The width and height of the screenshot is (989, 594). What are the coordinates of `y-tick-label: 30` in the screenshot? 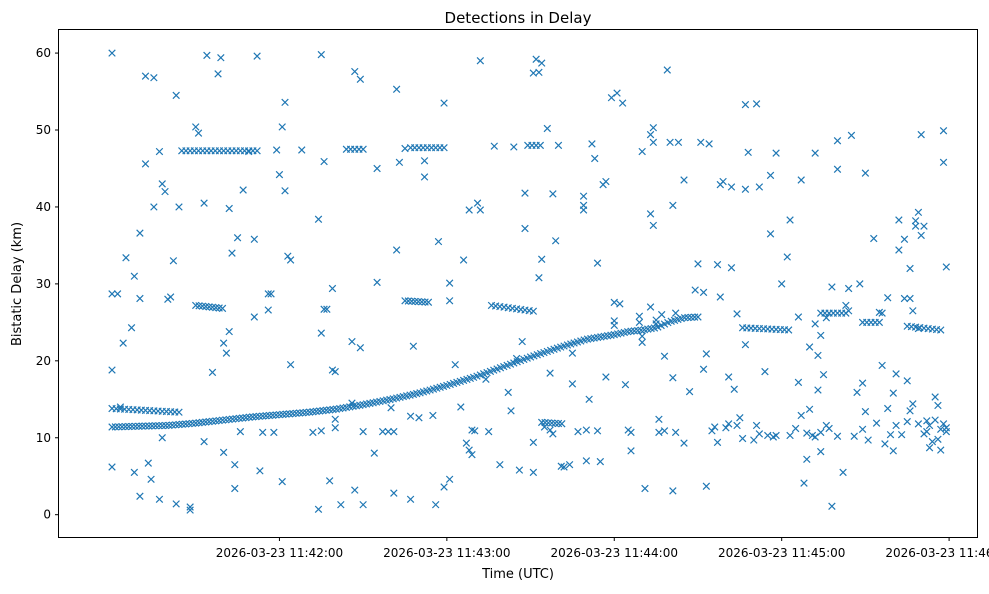 It's located at (43, 284).